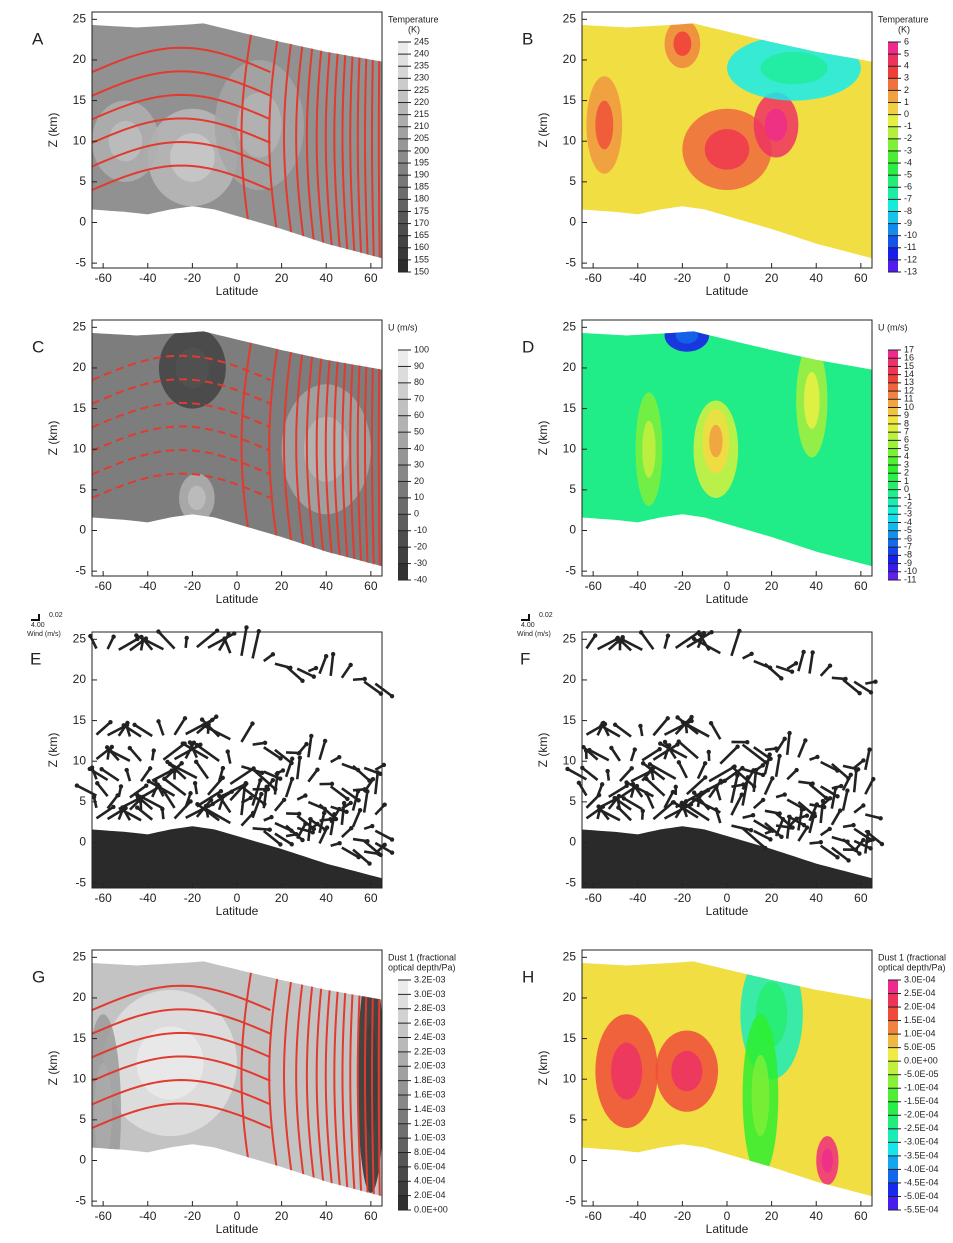 Image resolution: width=953 pixels, height=1243 pixels. Describe the element at coordinates (906, 90) in the screenshot. I see `colorbar-label: 2` at that location.